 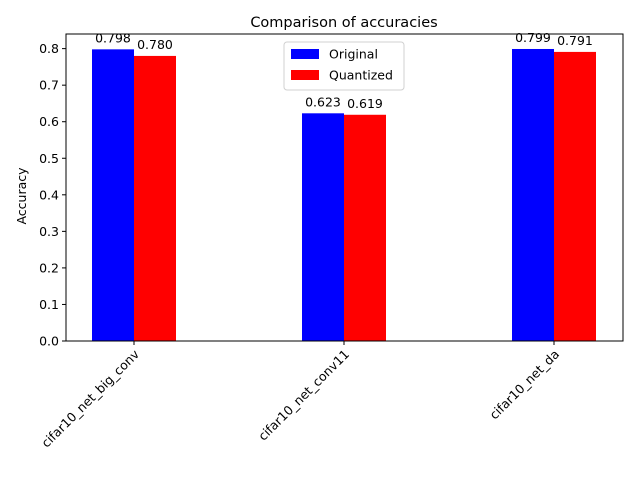 What do you see at coordinates (113, 37) in the screenshot?
I see `bar-value-label: 0.798` at bounding box center [113, 37].